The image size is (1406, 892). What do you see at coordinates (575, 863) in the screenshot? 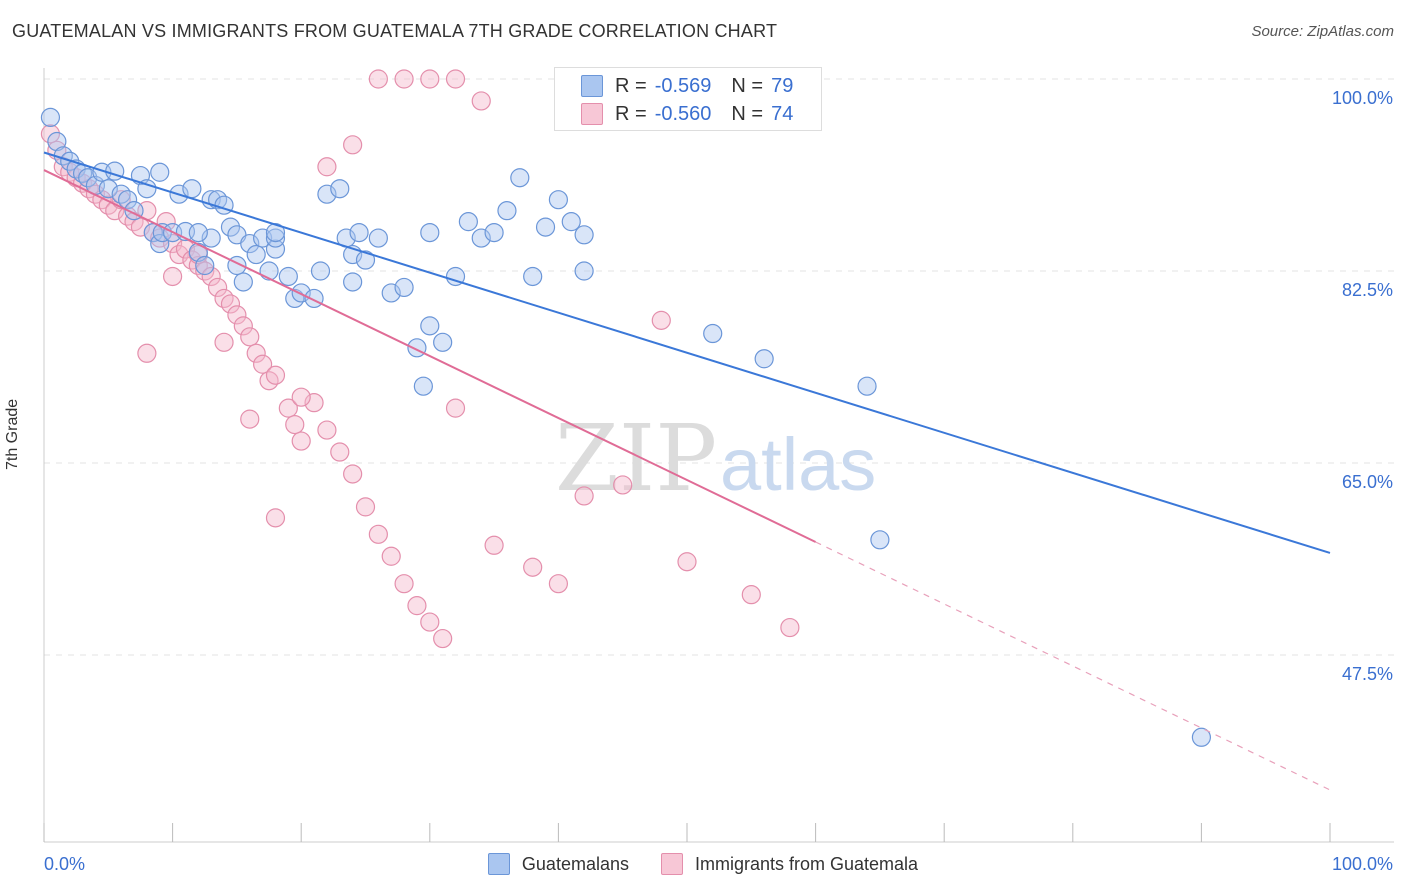
I see `legend-label-guatemalans: Guatemalans` at bounding box center [575, 863].